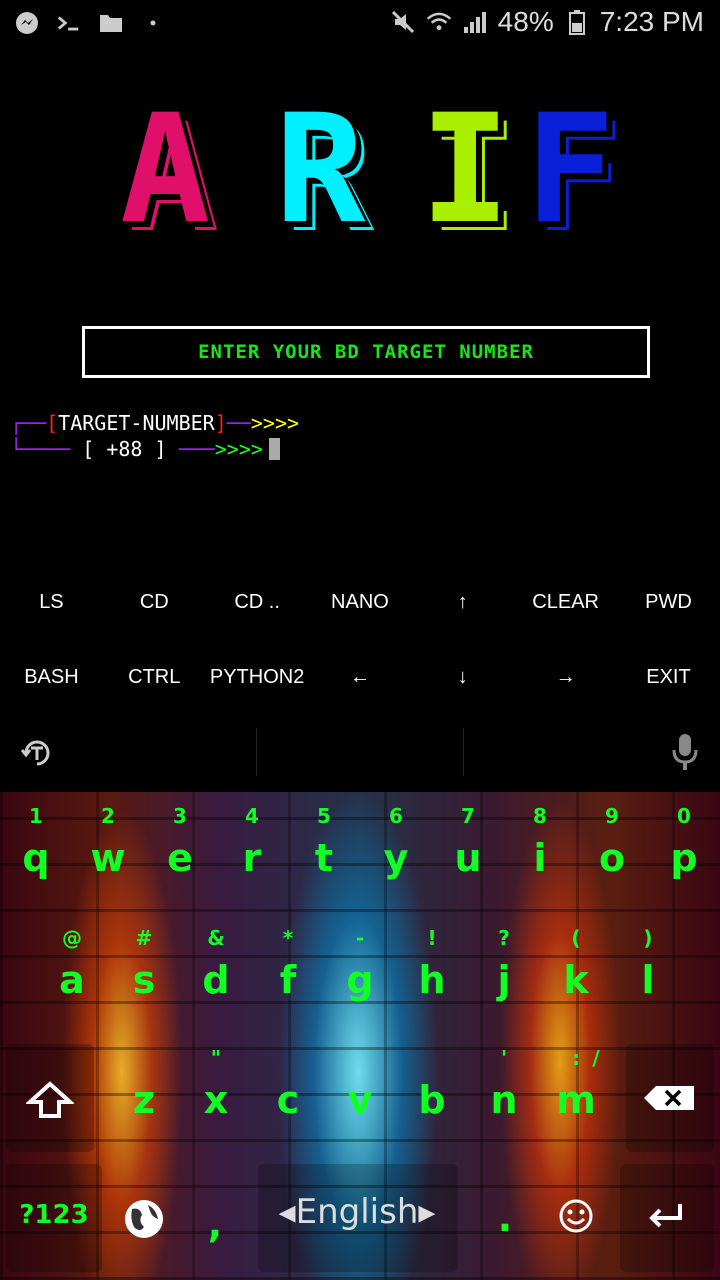 Image resolution: width=720 pixels, height=1280 pixels. I want to click on key-h: ! h, so click(432, 977).